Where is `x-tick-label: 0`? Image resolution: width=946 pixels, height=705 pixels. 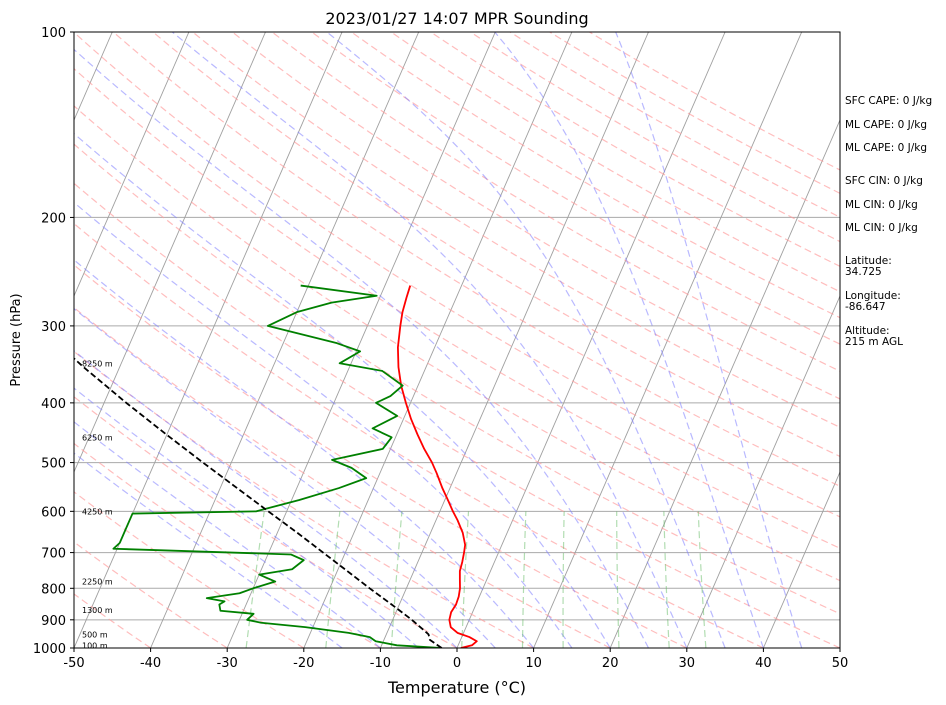 x-tick-label: 0 is located at coordinates (457, 663).